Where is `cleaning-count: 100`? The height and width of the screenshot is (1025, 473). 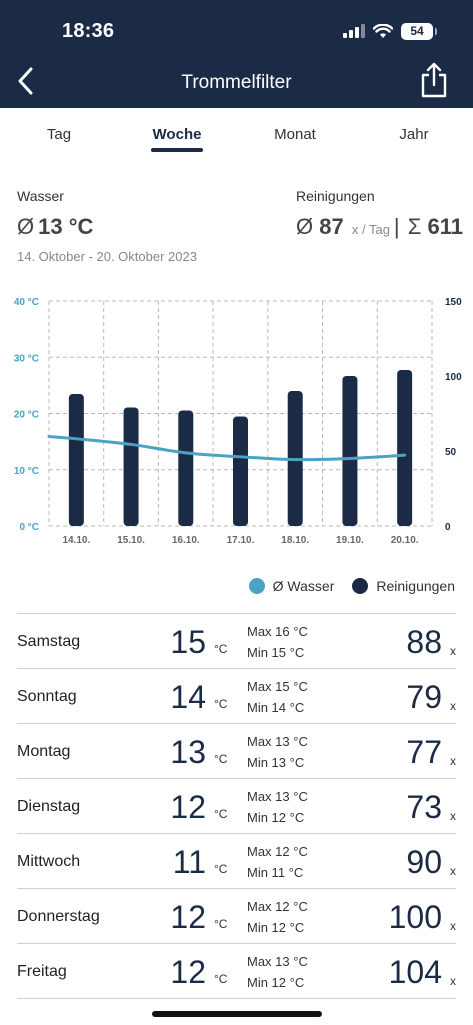
cleaning-count: 100 is located at coordinates (415, 917).